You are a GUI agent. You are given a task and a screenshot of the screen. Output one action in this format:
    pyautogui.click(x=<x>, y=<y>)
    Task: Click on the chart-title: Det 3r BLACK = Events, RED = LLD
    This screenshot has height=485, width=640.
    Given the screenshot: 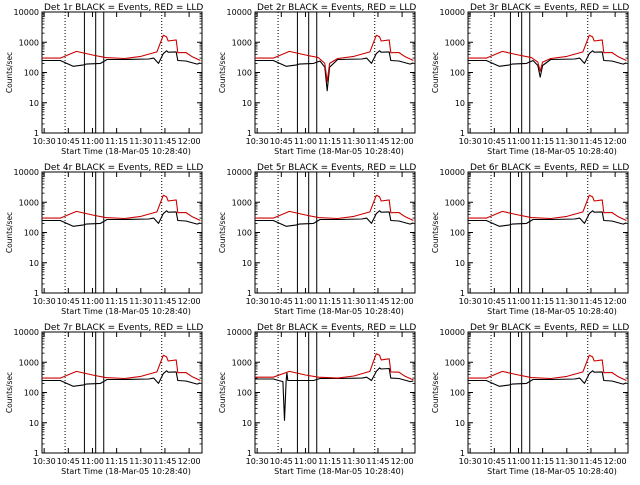 What is the action you would take?
    pyautogui.click(x=549, y=8)
    